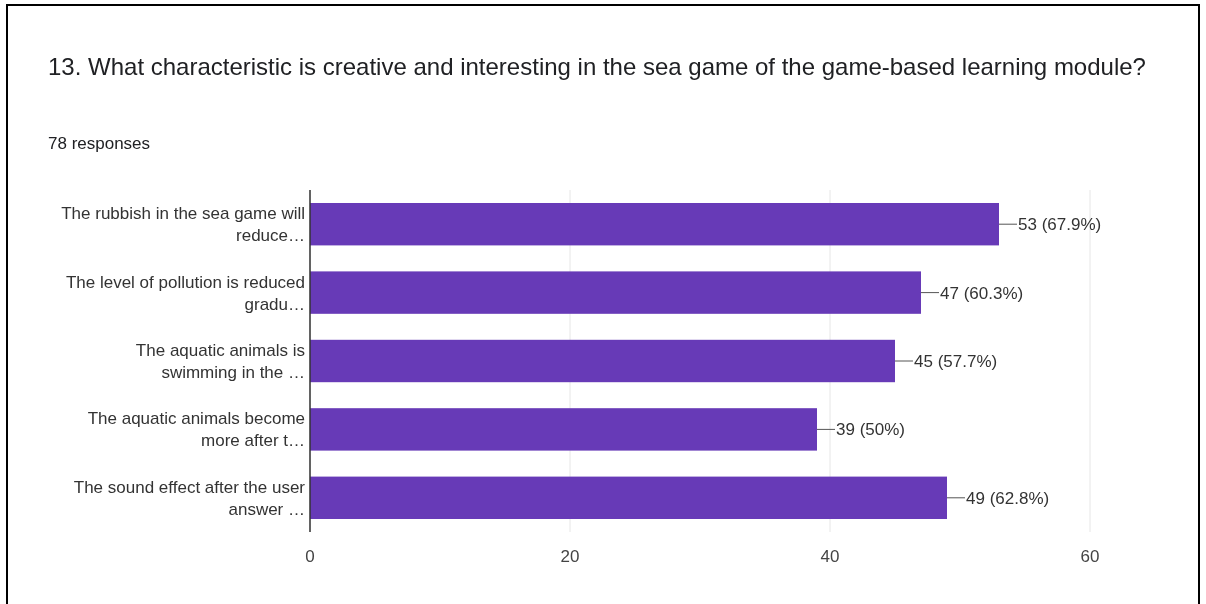 The image size is (1206, 604). I want to click on text: 78 responses, so click(99, 143).